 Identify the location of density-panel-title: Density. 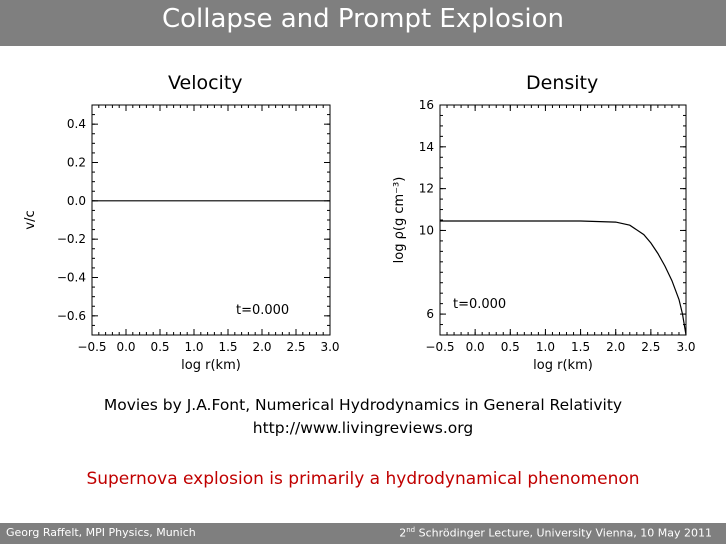
(562, 83).